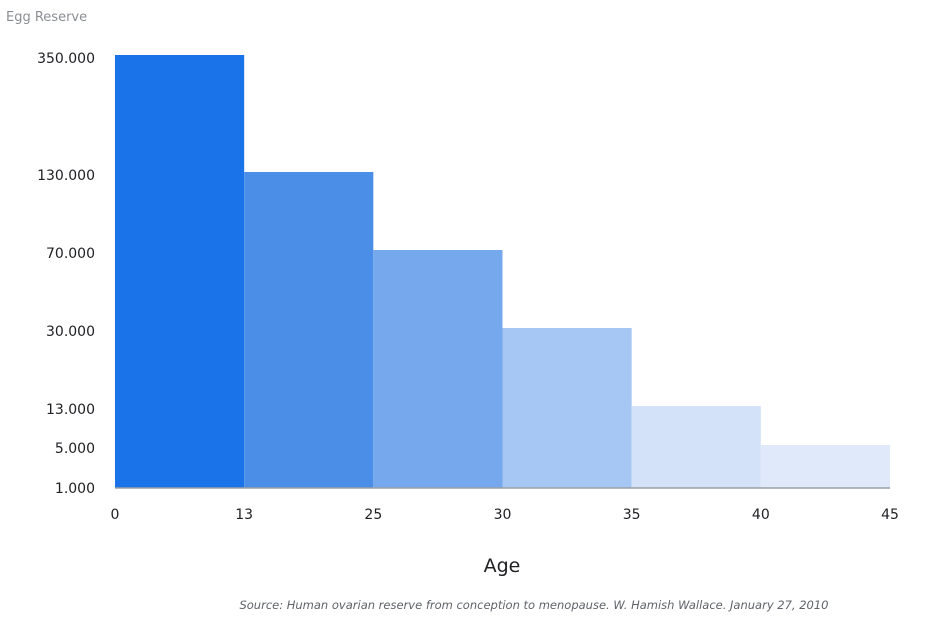  Describe the element at coordinates (46, 17) in the screenshot. I see `y-axis-title: Egg Reserve` at that location.